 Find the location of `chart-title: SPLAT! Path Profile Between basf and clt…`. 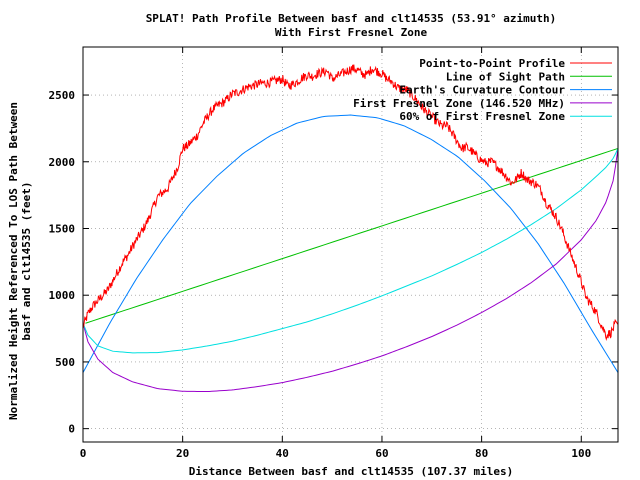

chart-title: SPLAT! Path Profile Between basf and clt… is located at coordinates (351, 18).